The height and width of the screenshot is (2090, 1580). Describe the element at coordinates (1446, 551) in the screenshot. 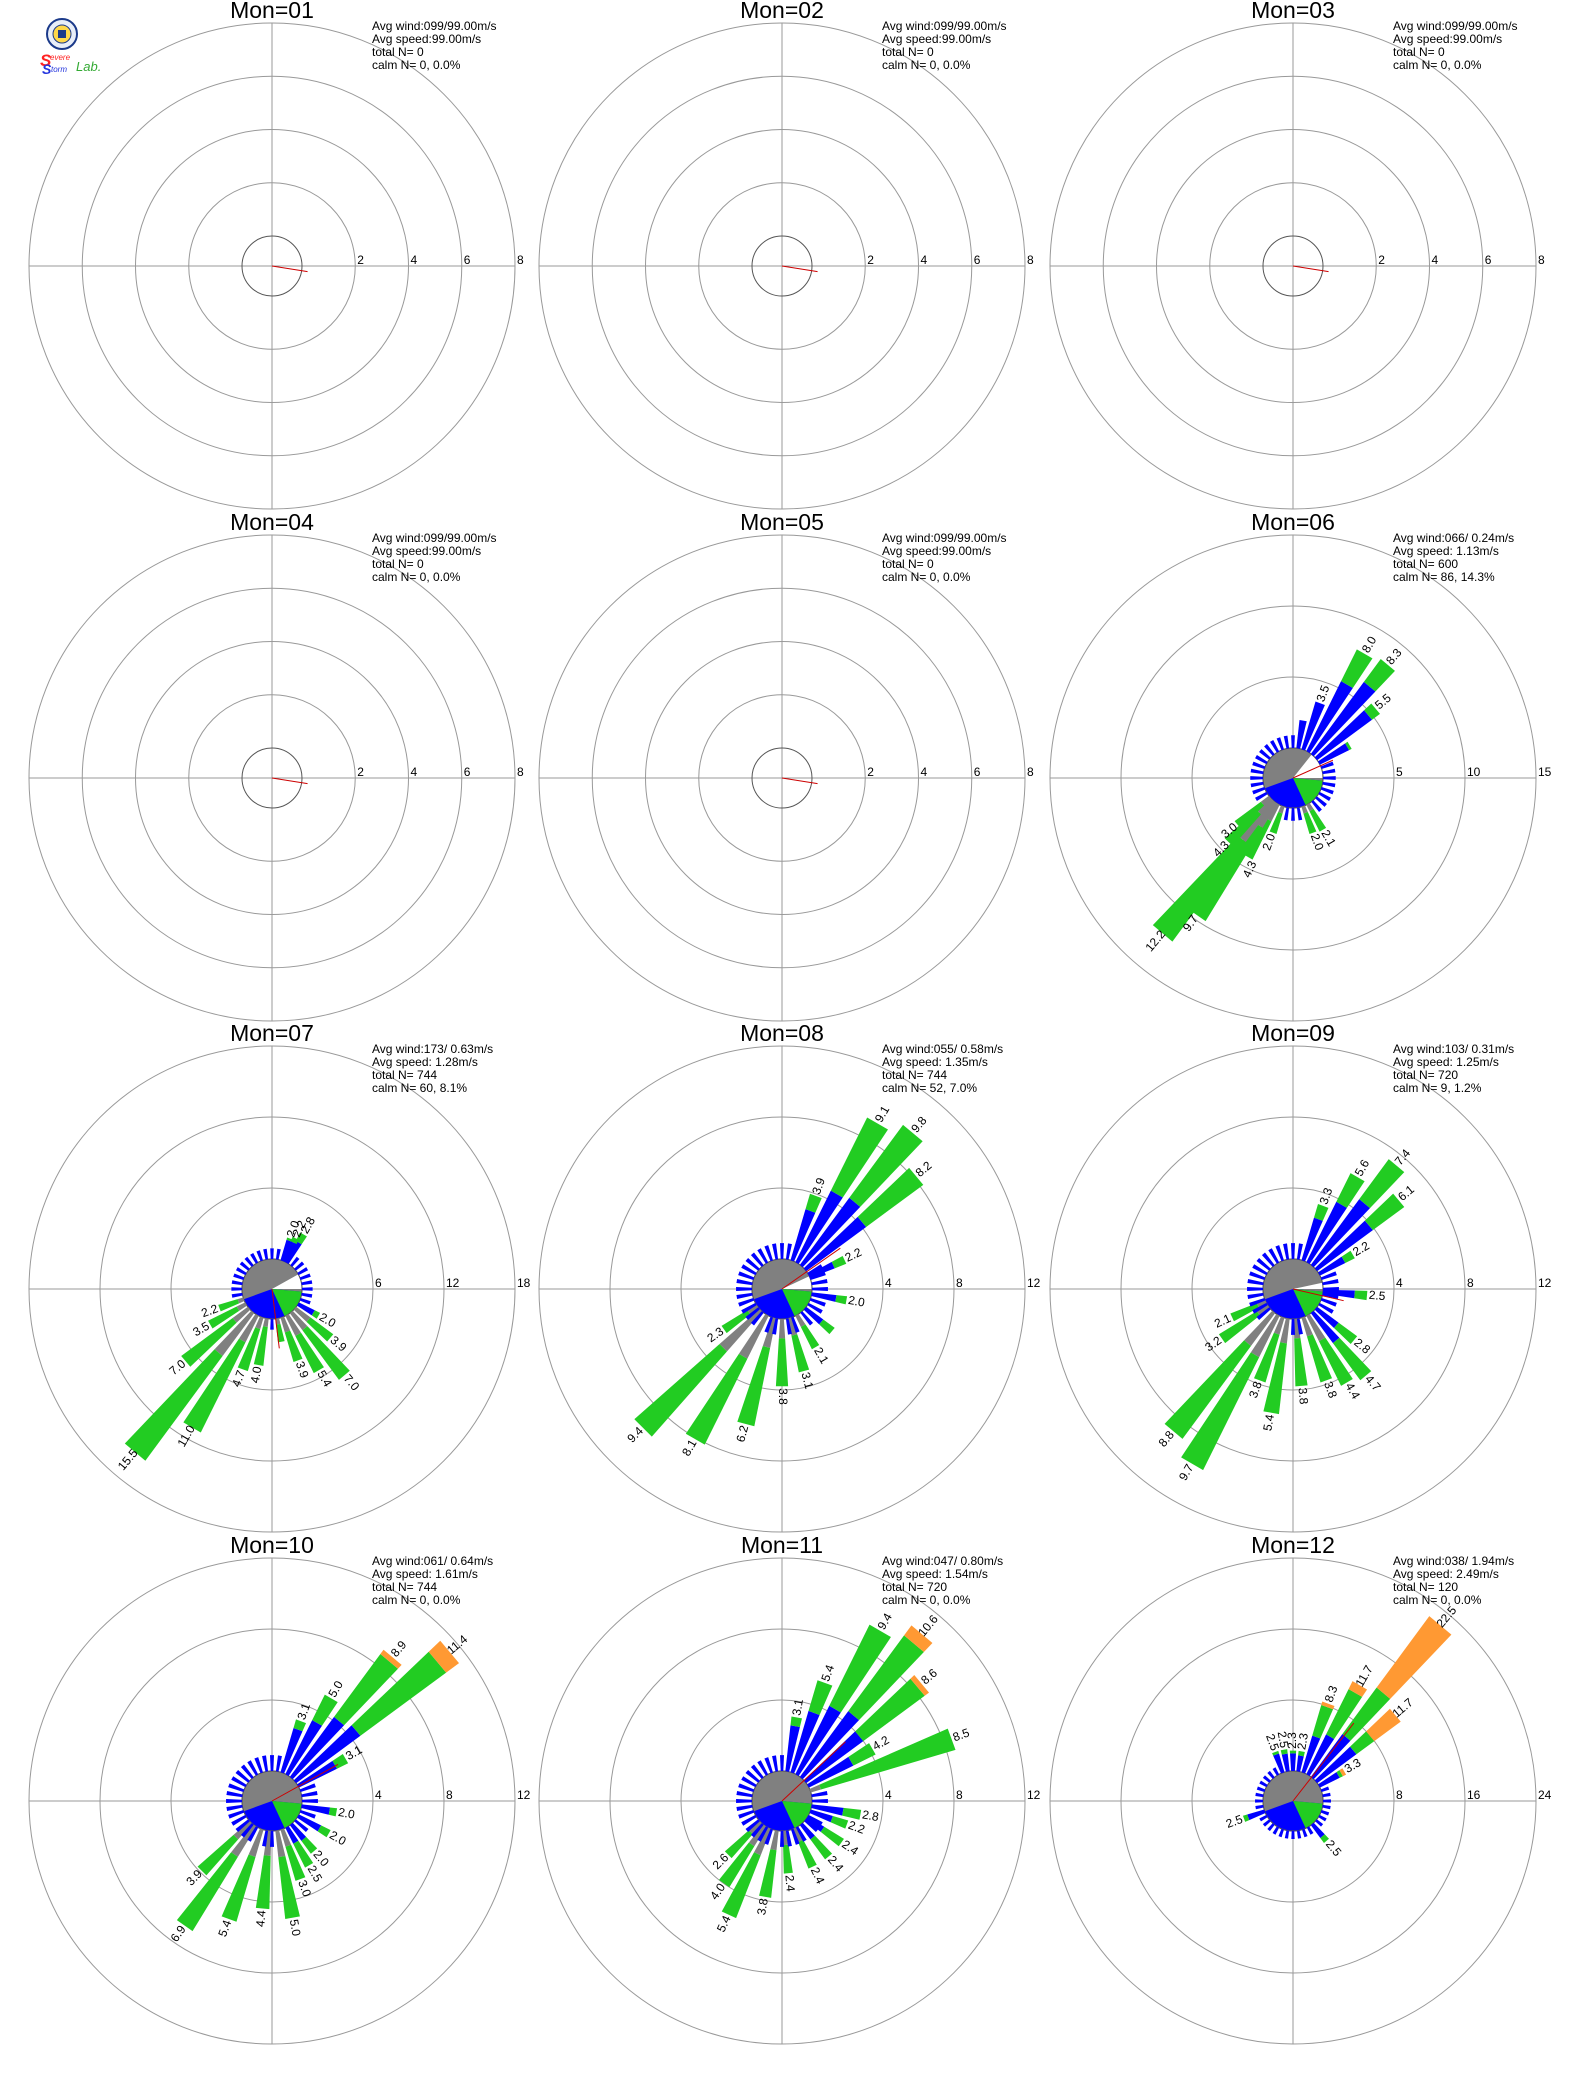

I see `avg-speed-text: Avg speed: 1.13m/s` at that location.